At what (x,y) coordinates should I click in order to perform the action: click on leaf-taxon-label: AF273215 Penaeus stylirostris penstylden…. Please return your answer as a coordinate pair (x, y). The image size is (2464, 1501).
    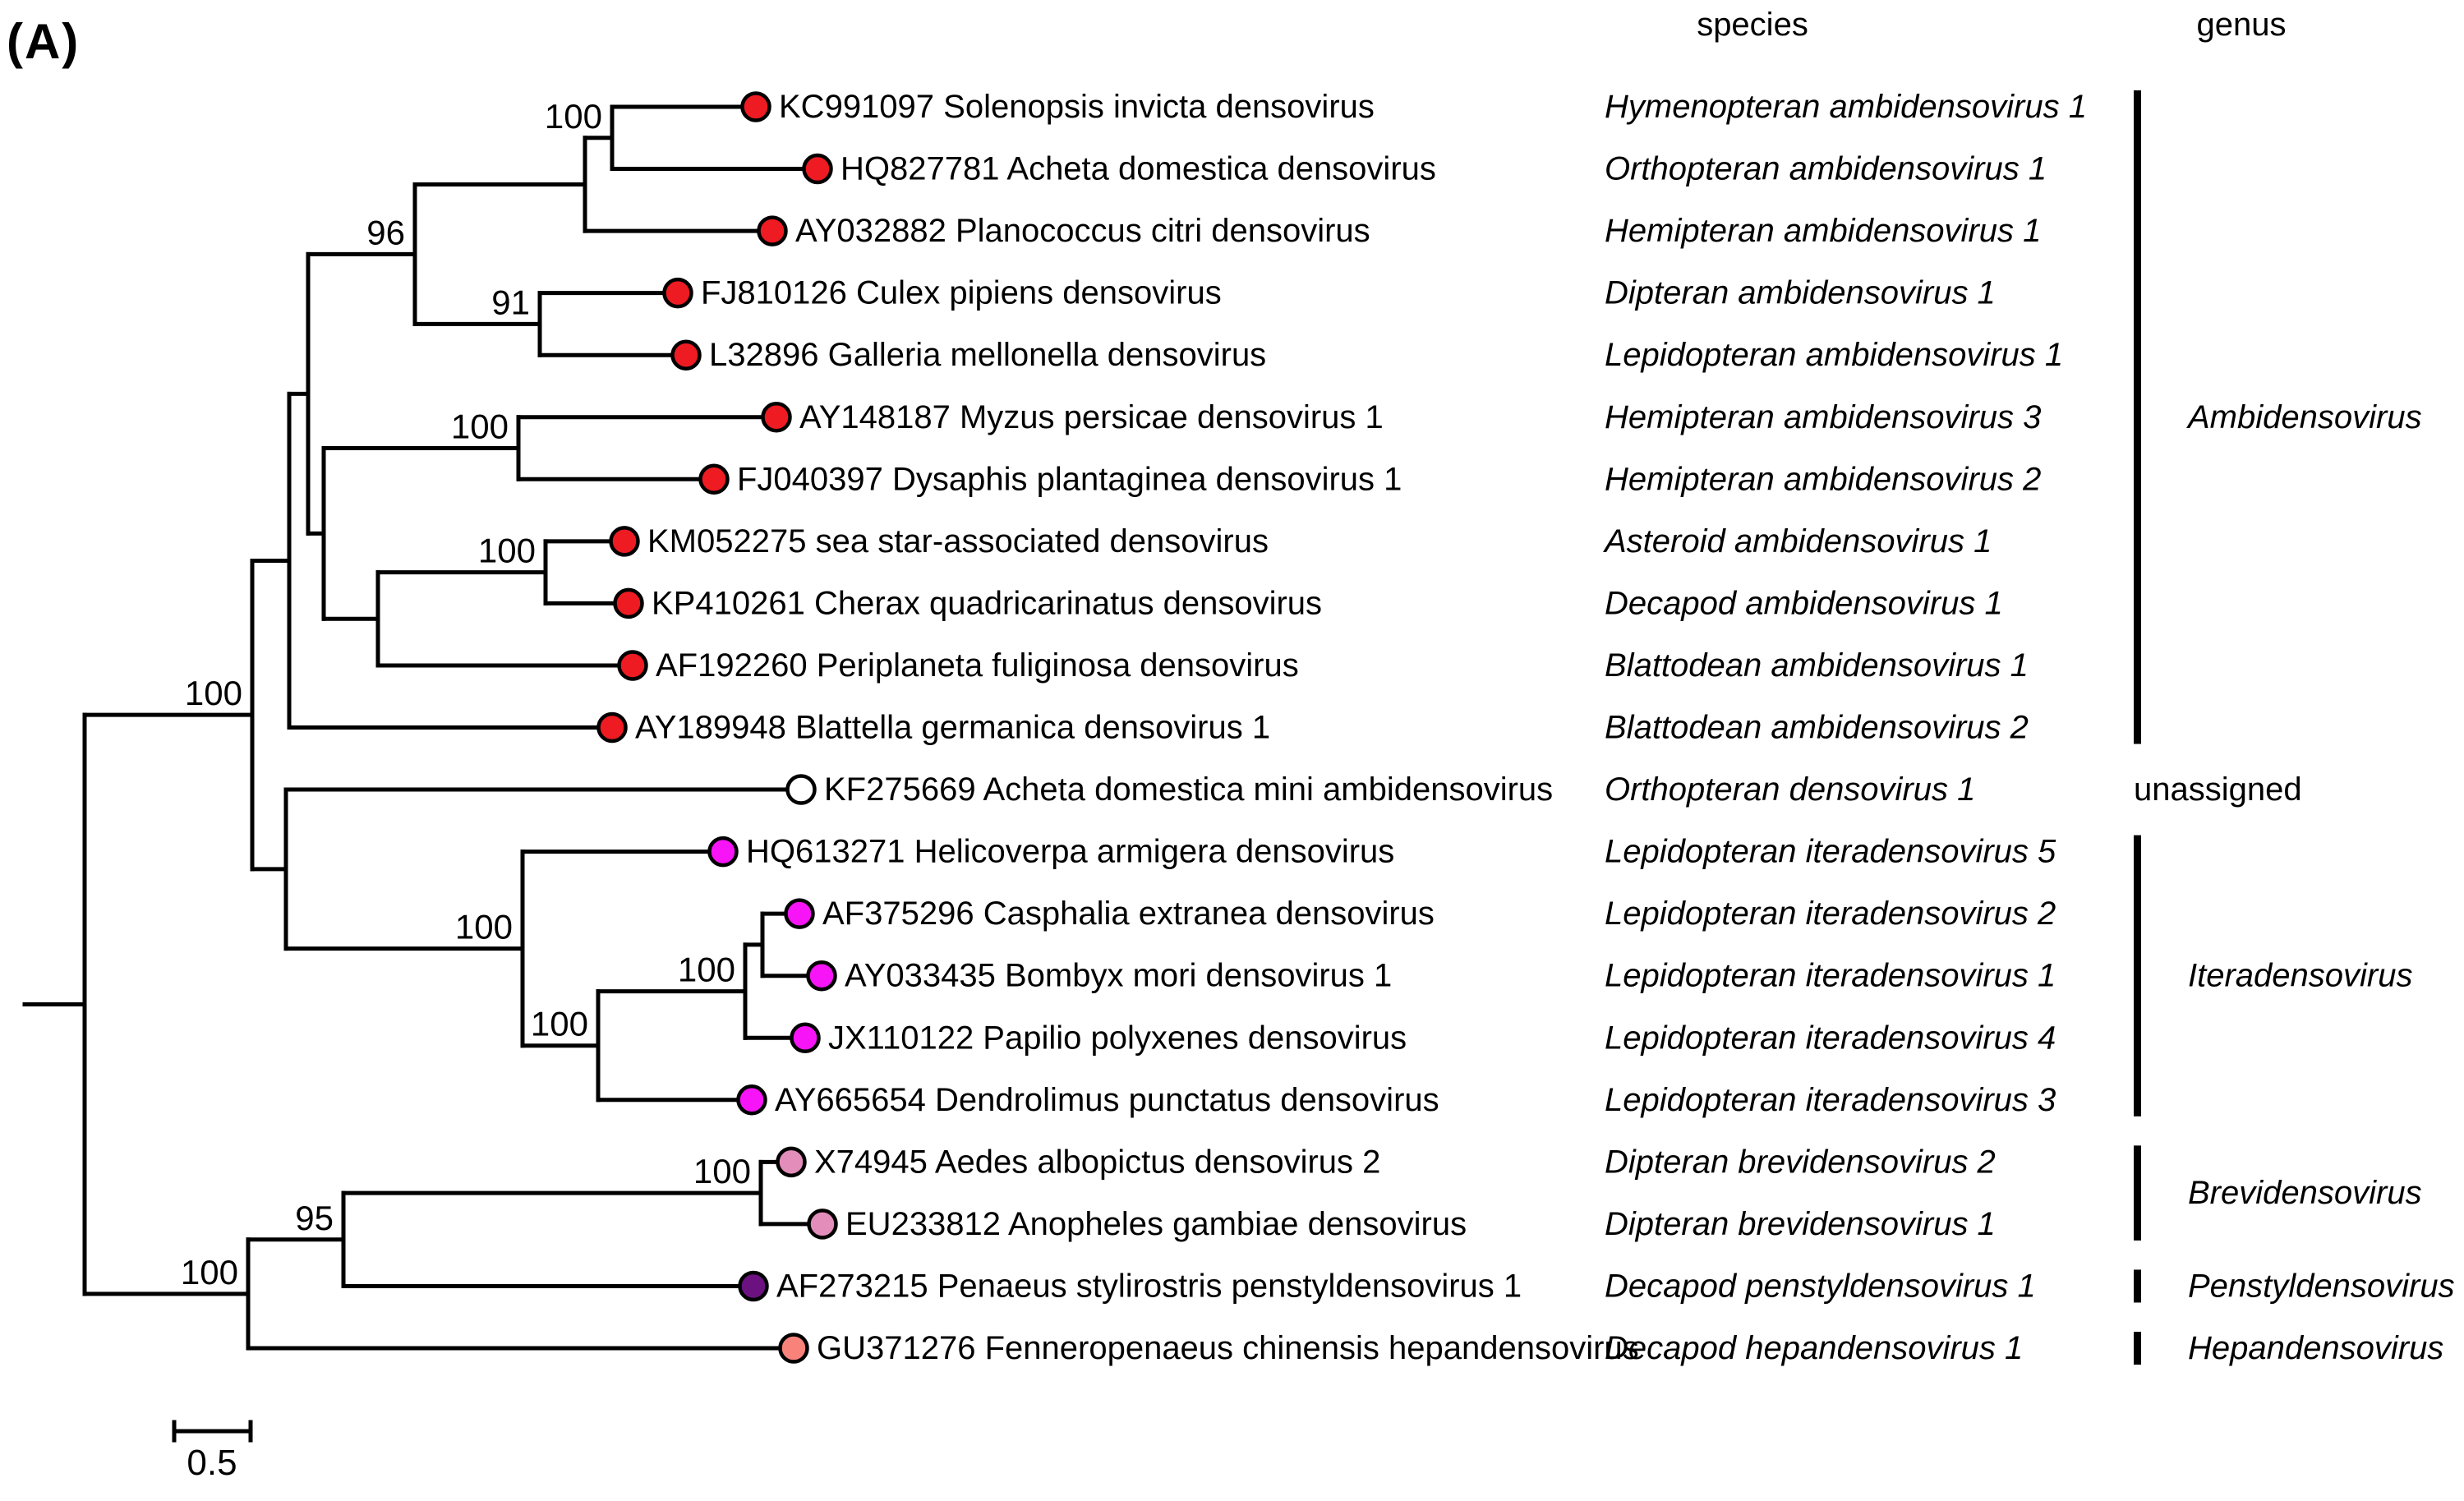
    Looking at the image, I should click on (1149, 1286).